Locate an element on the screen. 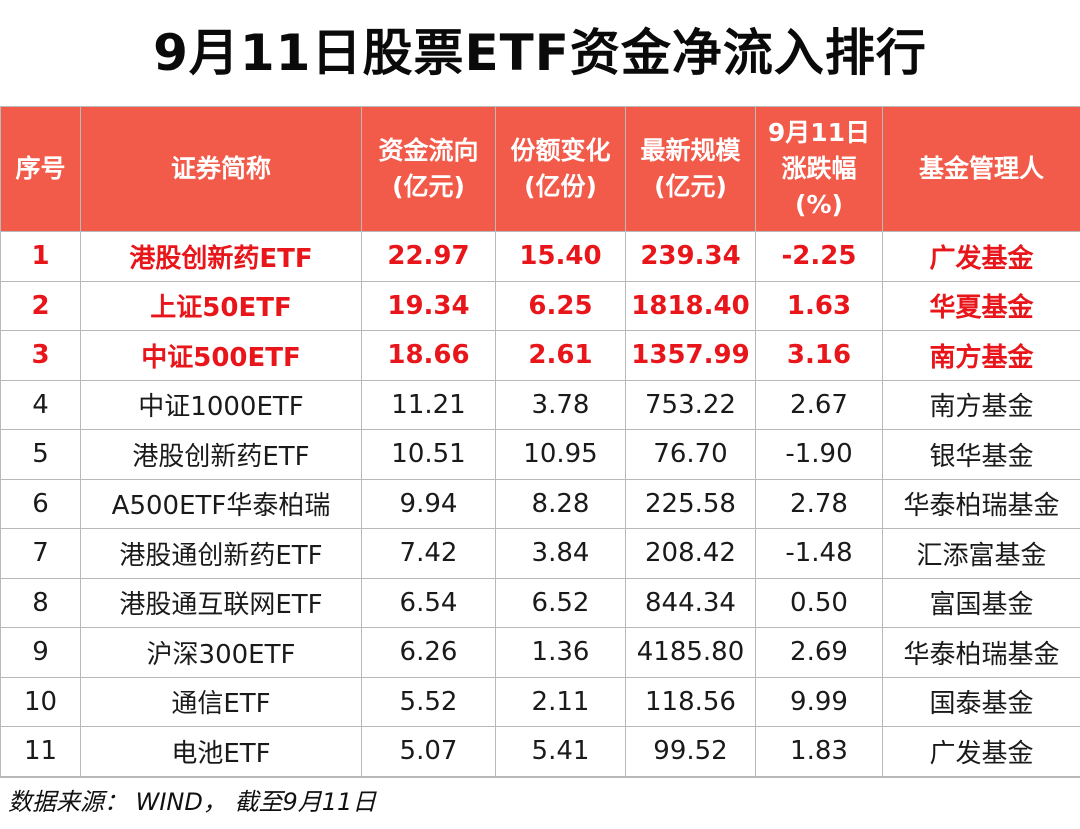 The height and width of the screenshot is (829, 1080). cell-scale: 753.22 is located at coordinates (690, 404).